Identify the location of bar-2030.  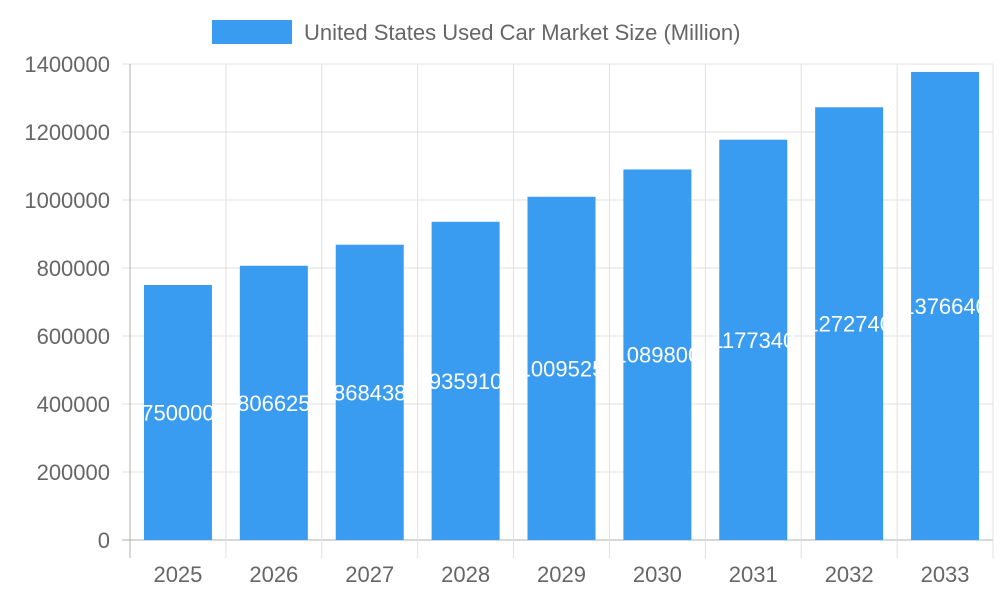
(657, 354).